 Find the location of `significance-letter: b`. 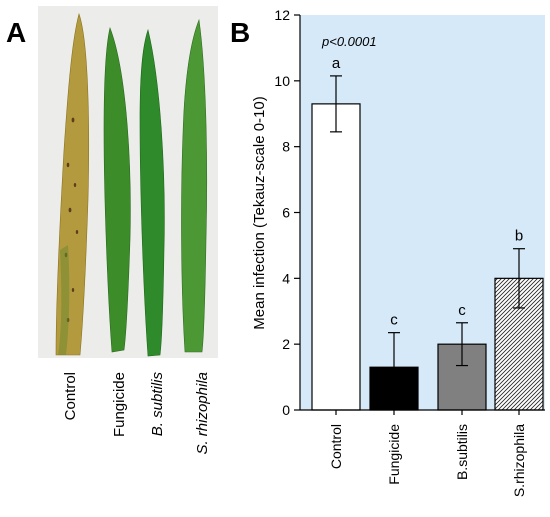

significance-letter: b is located at coordinates (519, 236).